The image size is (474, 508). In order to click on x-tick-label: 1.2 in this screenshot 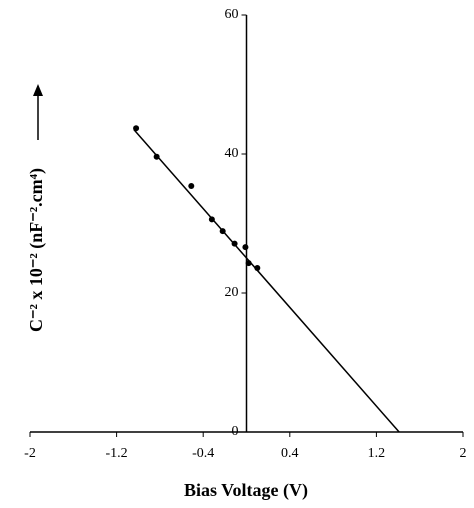, I will do `click(377, 453)`.